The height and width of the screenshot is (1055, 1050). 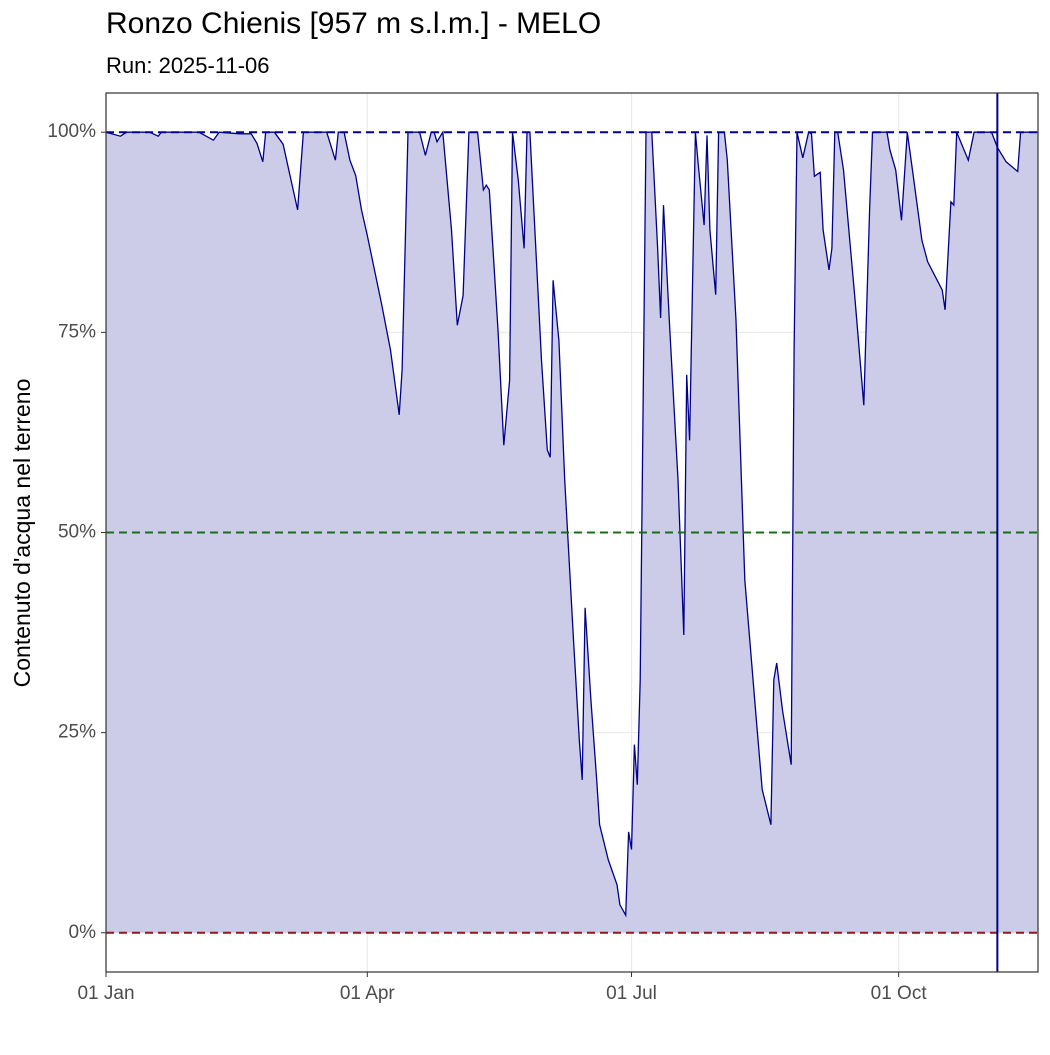 I want to click on y-tick-label: 50%, so click(x=77, y=532).